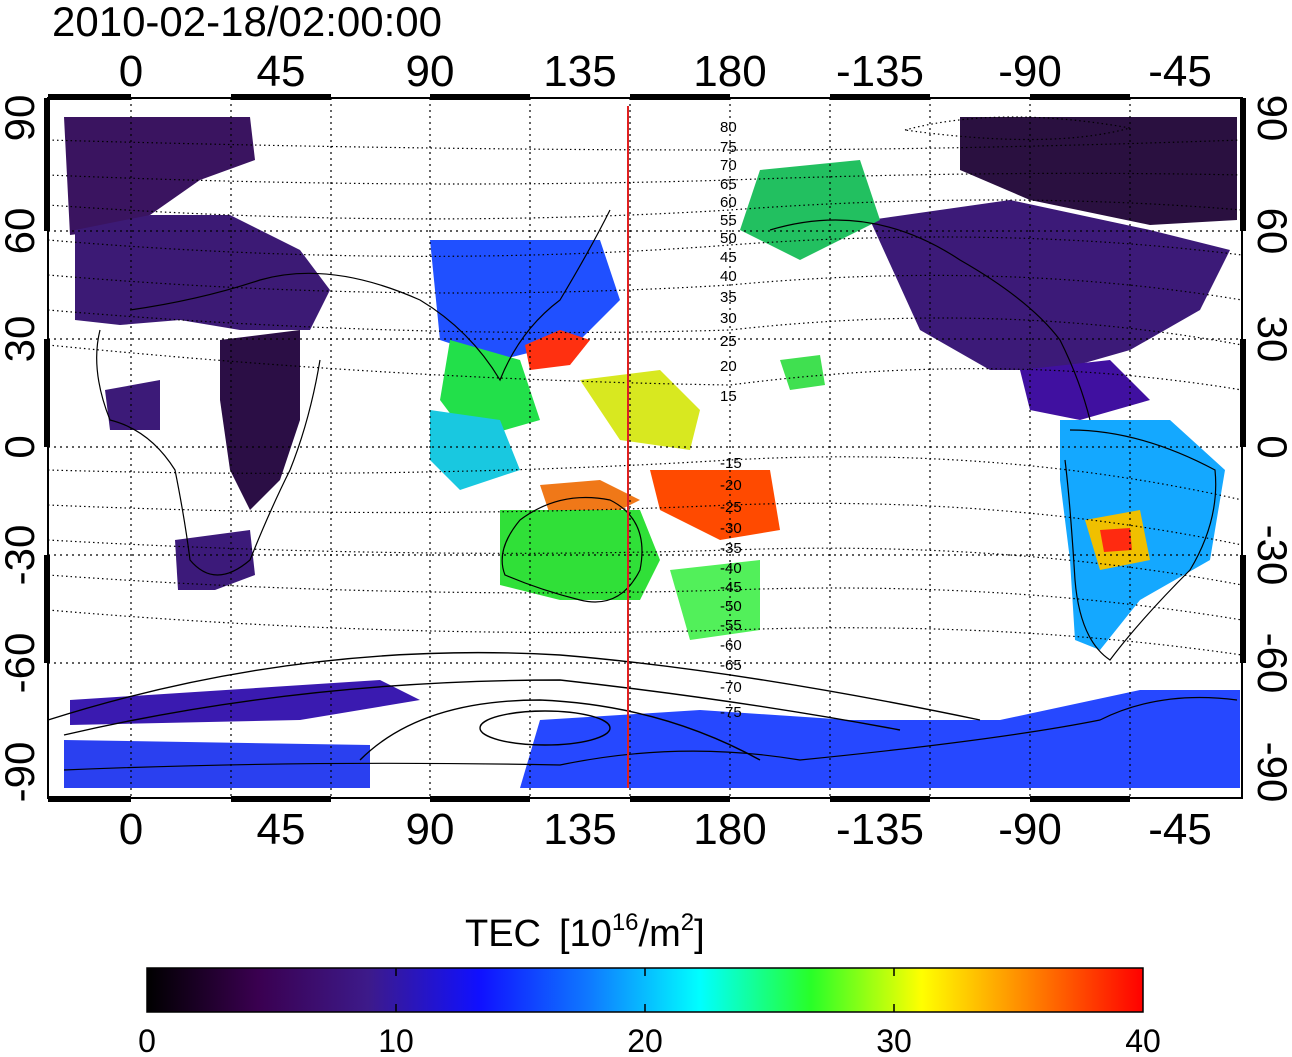  I want to click on region-antarctic-west, so click(217, 764).